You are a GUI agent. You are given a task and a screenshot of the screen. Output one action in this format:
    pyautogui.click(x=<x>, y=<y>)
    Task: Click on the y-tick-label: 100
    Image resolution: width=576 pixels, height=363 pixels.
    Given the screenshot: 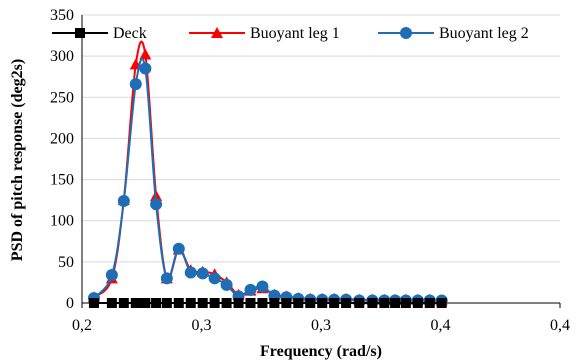 What is the action you would take?
    pyautogui.click(x=62, y=221)
    